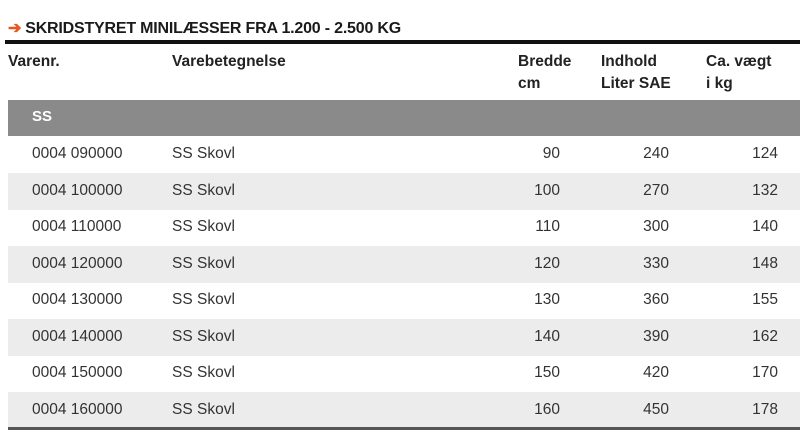 This screenshot has height=430, width=800. Describe the element at coordinates (547, 372) in the screenshot. I see `cell-bredde: 150` at that location.